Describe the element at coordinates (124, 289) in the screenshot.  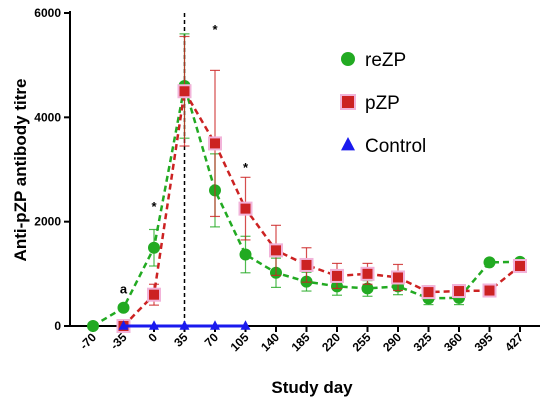
I see `annotation-label: a` at that location.